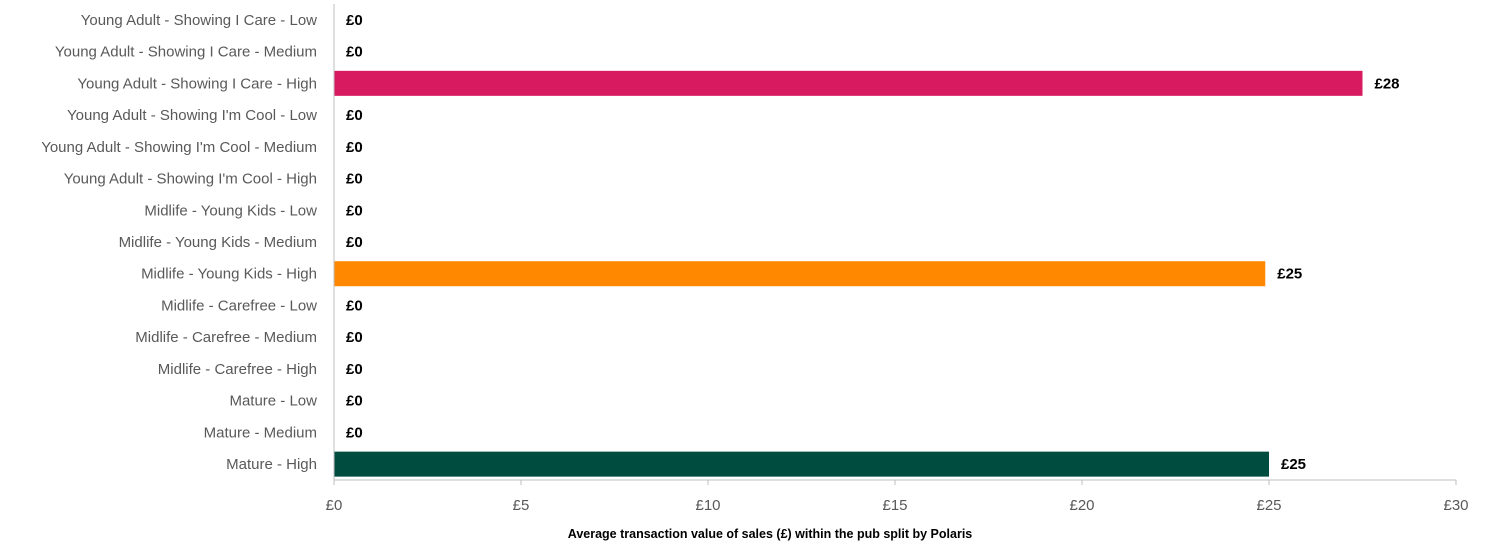  Describe the element at coordinates (229, 274) in the screenshot. I see `category-label: Midlife - Young Kids - High` at that location.